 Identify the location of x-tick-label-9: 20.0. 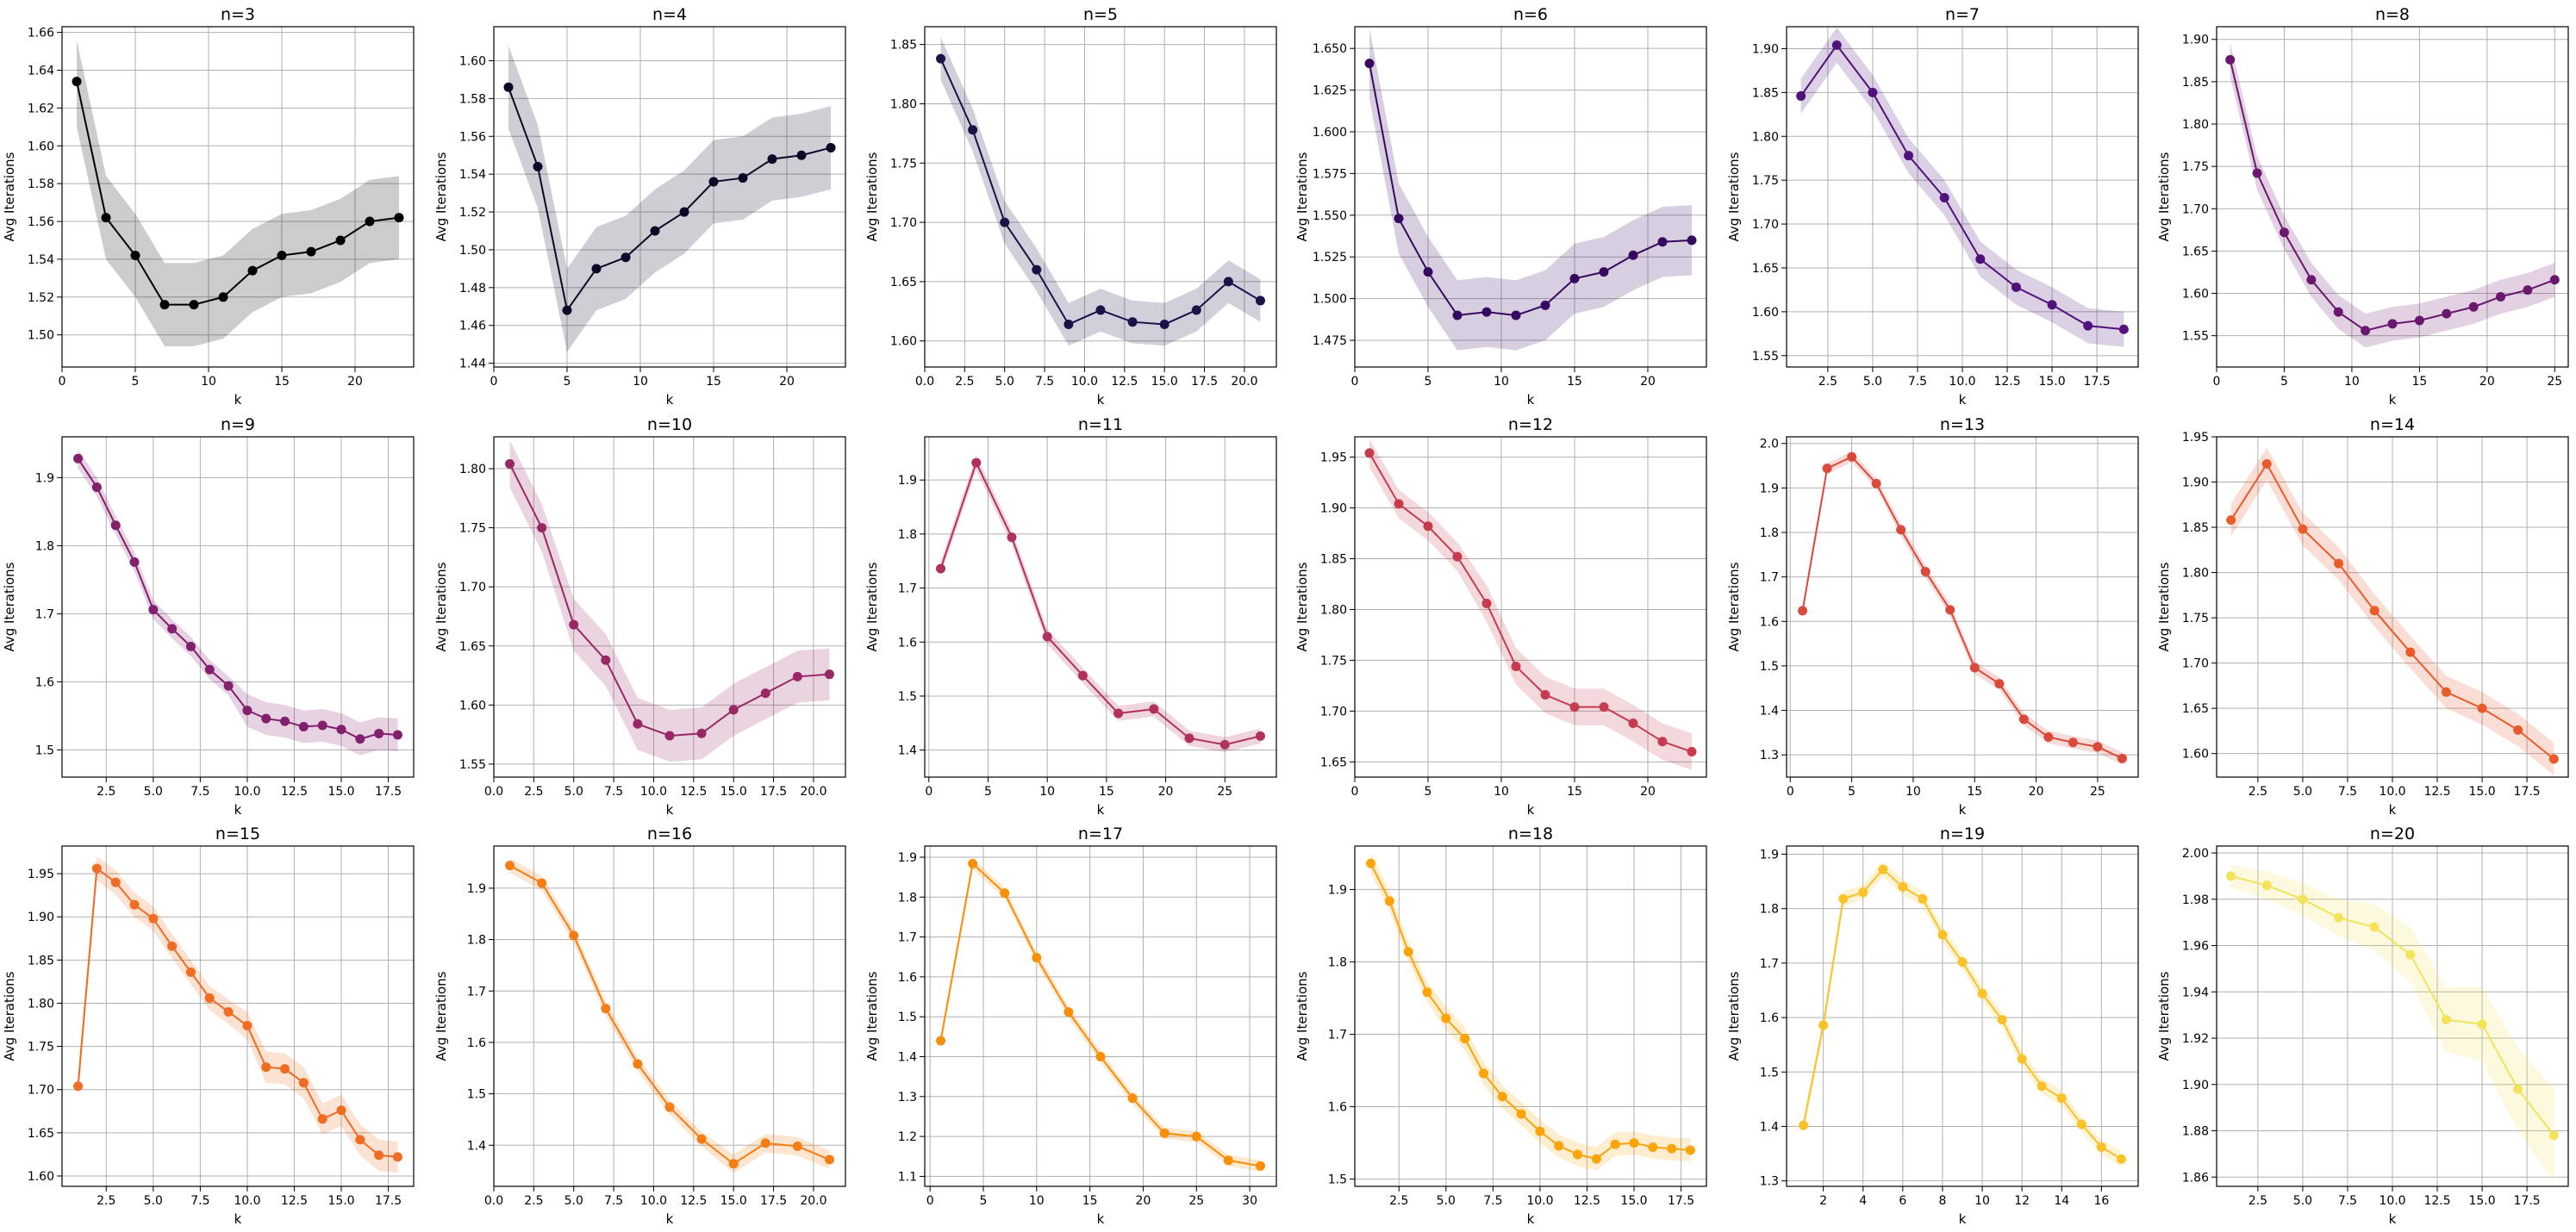
(1244, 382).